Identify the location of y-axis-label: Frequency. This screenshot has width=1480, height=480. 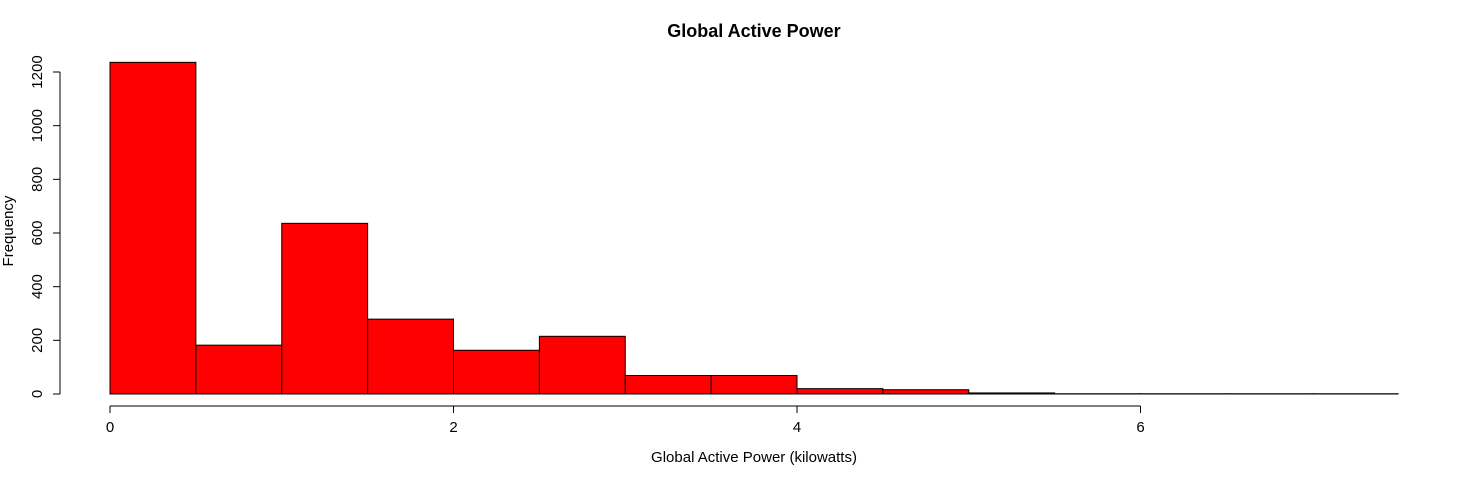
(8, 230).